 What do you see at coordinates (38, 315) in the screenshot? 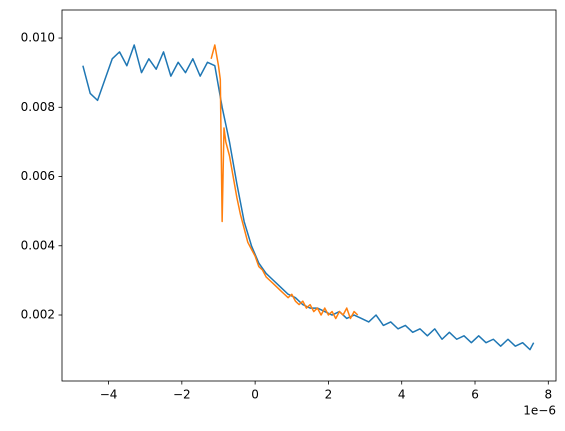
I see `y-tick-label: 0.002` at bounding box center [38, 315].